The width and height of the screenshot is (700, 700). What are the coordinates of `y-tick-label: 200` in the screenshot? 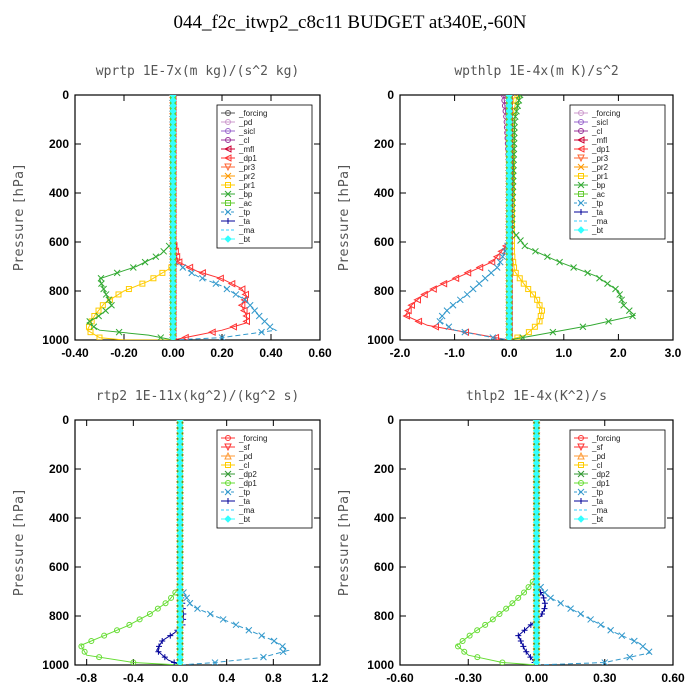 It's located at (384, 144).